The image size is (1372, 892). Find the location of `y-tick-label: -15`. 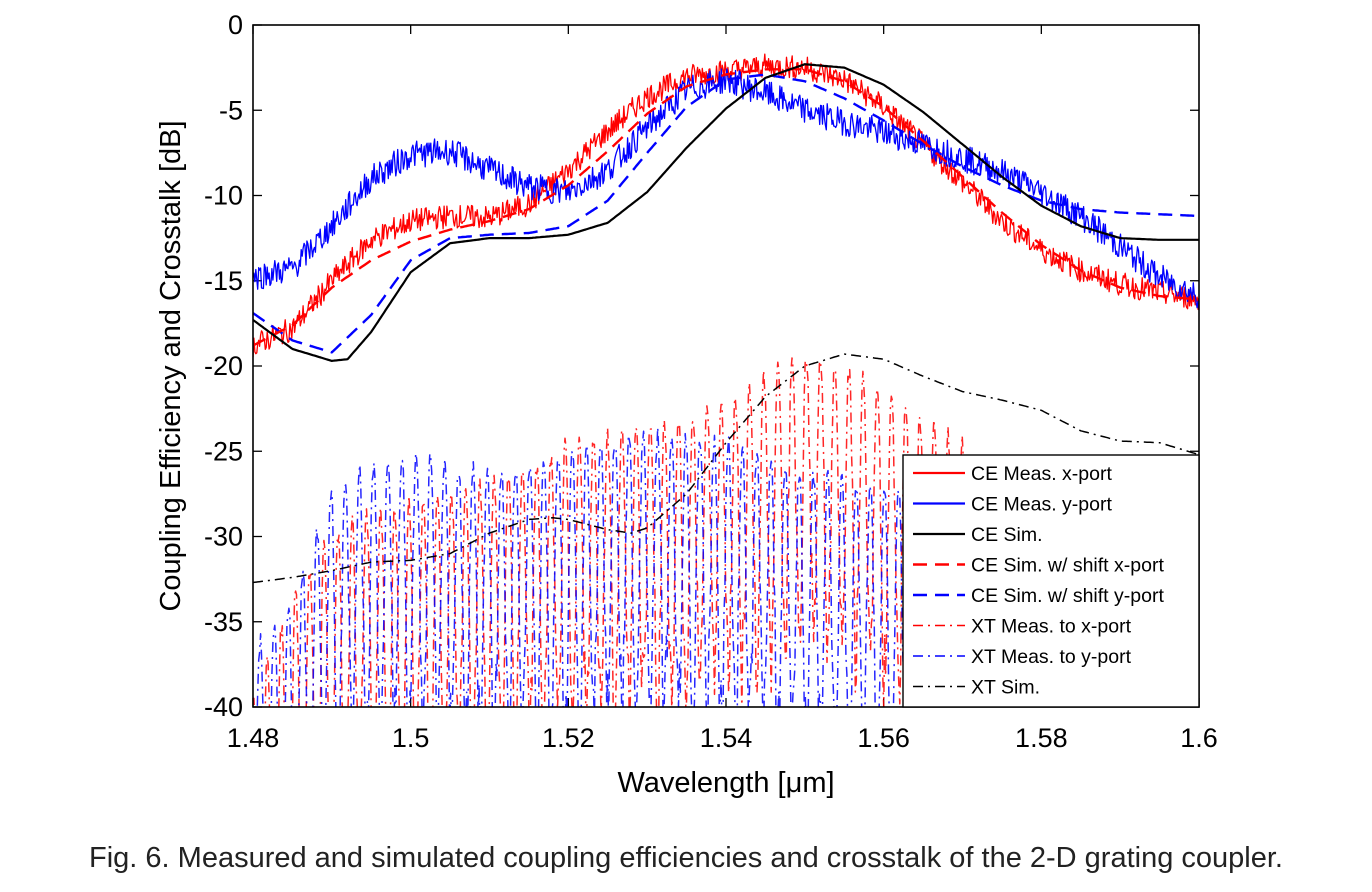

y-tick-label: -15 is located at coordinates (223, 281).